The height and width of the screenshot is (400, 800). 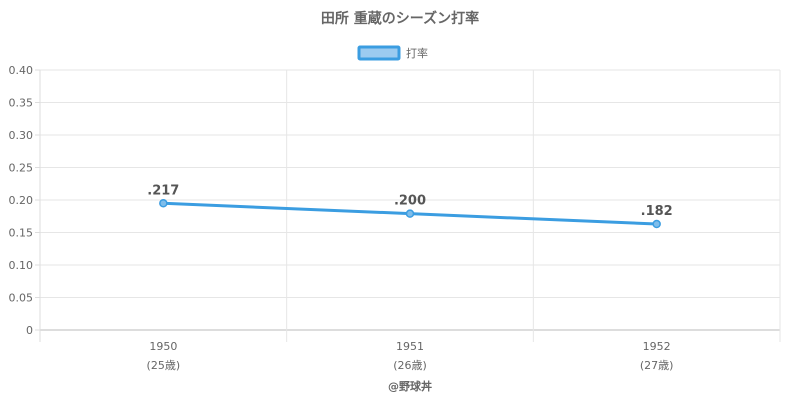 I want to click on series-batting-average: .217 .200 .182, so click(x=410, y=206).